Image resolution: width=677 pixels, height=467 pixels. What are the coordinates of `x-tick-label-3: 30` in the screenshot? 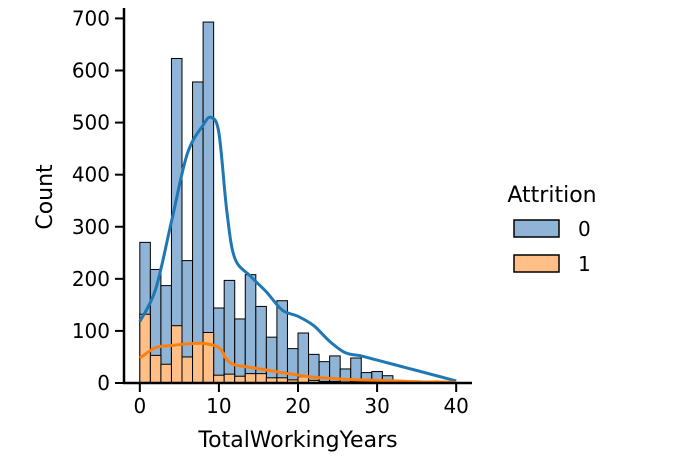 It's located at (376, 406).